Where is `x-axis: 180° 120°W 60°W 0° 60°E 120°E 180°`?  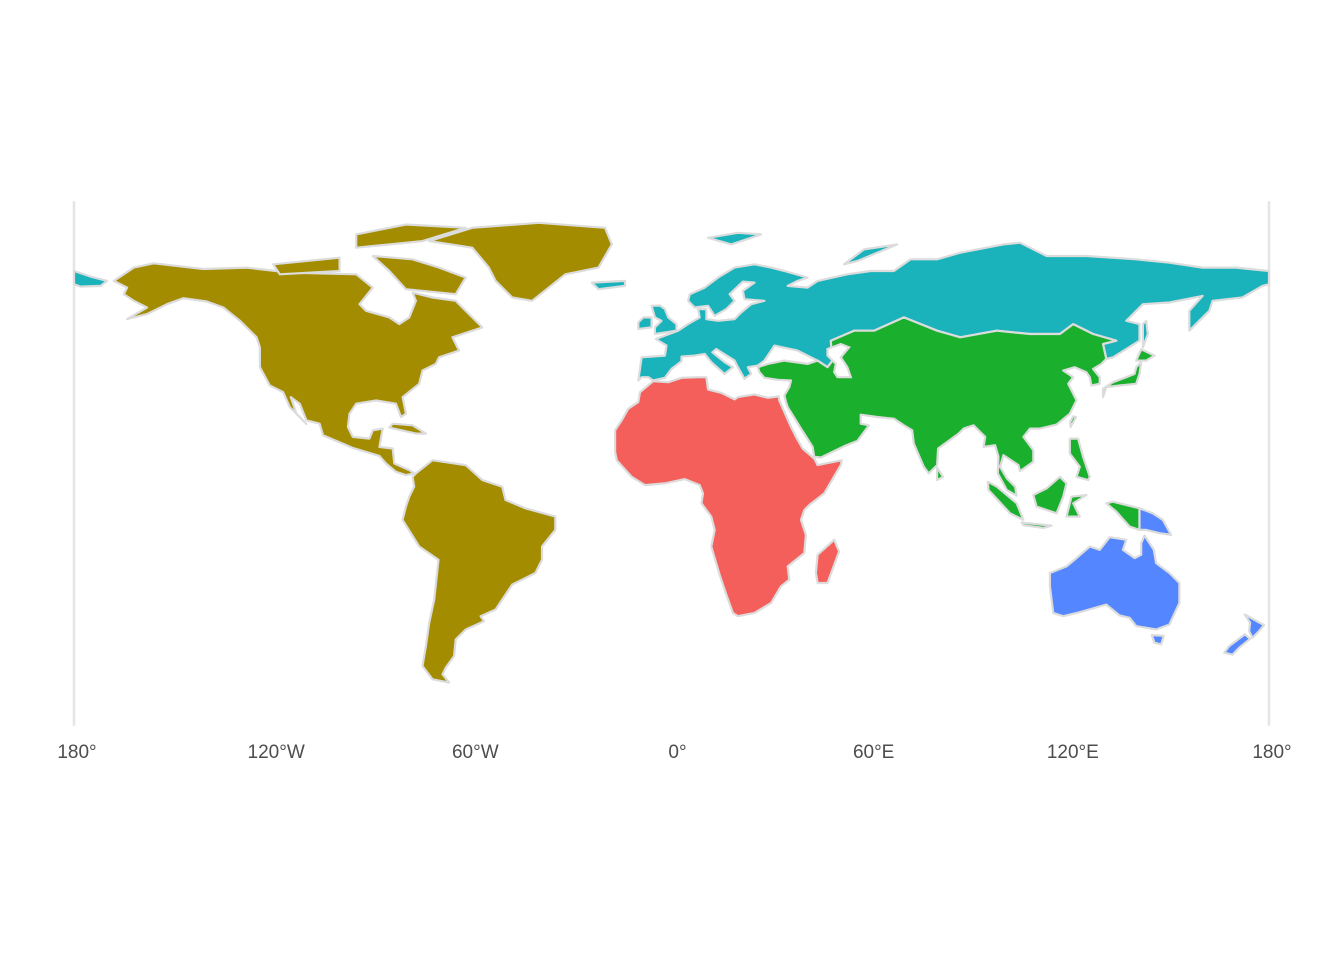
x-axis: 180° 120°W 60°W 0° 60°E 120°E 180° is located at coordinates (674, 752).